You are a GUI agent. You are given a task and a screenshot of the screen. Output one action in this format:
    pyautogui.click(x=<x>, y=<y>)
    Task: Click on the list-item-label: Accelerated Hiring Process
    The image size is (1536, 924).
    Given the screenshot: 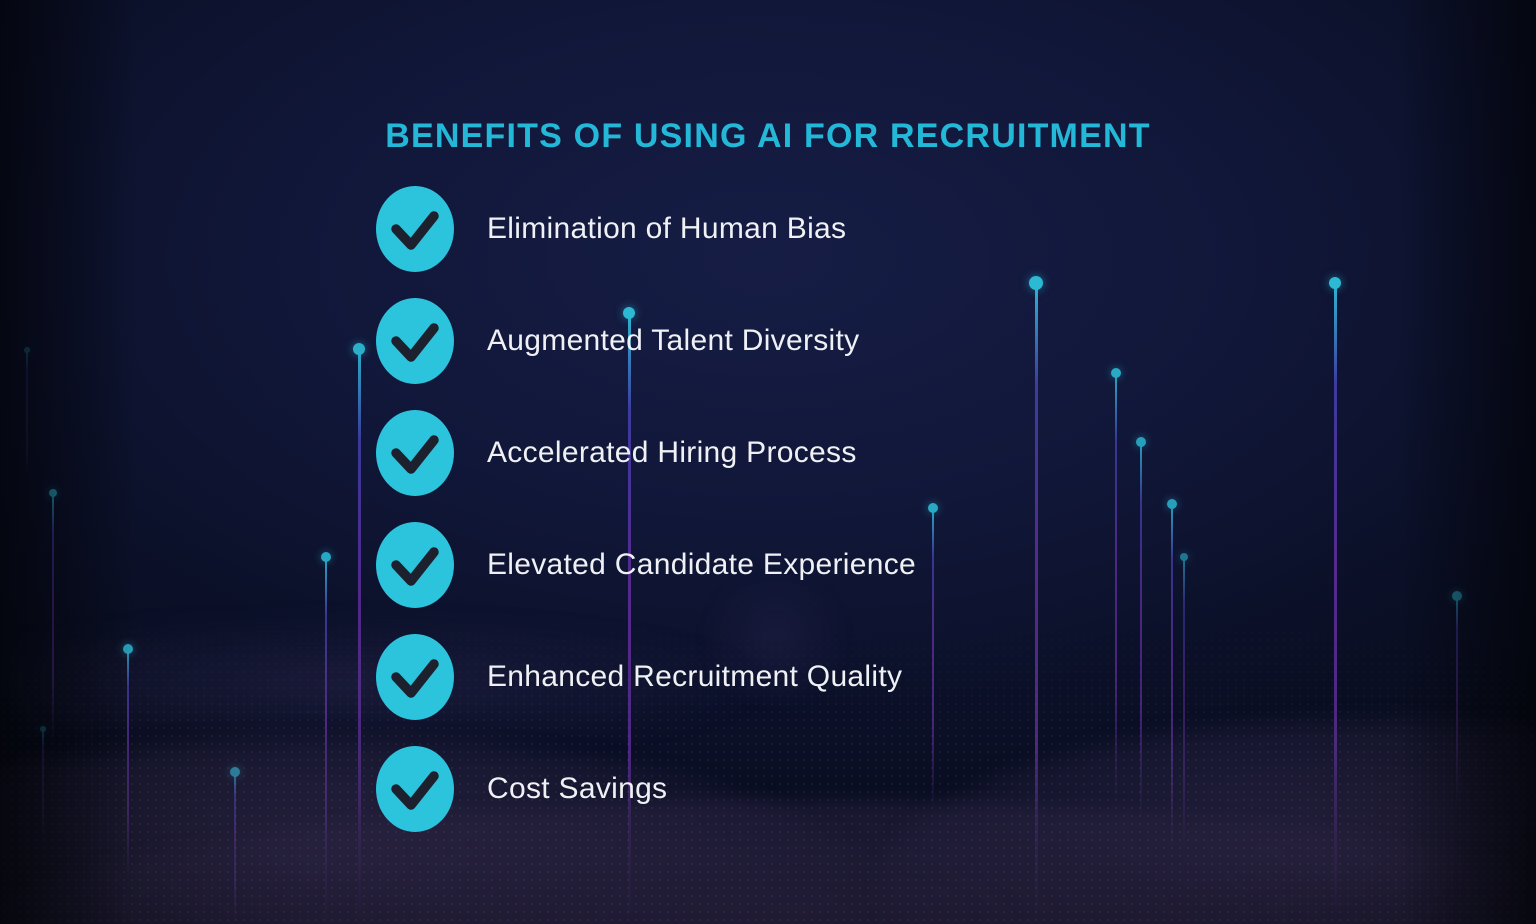 What is the action you would take?
    pyautogui.click(x=672, y=452)
    